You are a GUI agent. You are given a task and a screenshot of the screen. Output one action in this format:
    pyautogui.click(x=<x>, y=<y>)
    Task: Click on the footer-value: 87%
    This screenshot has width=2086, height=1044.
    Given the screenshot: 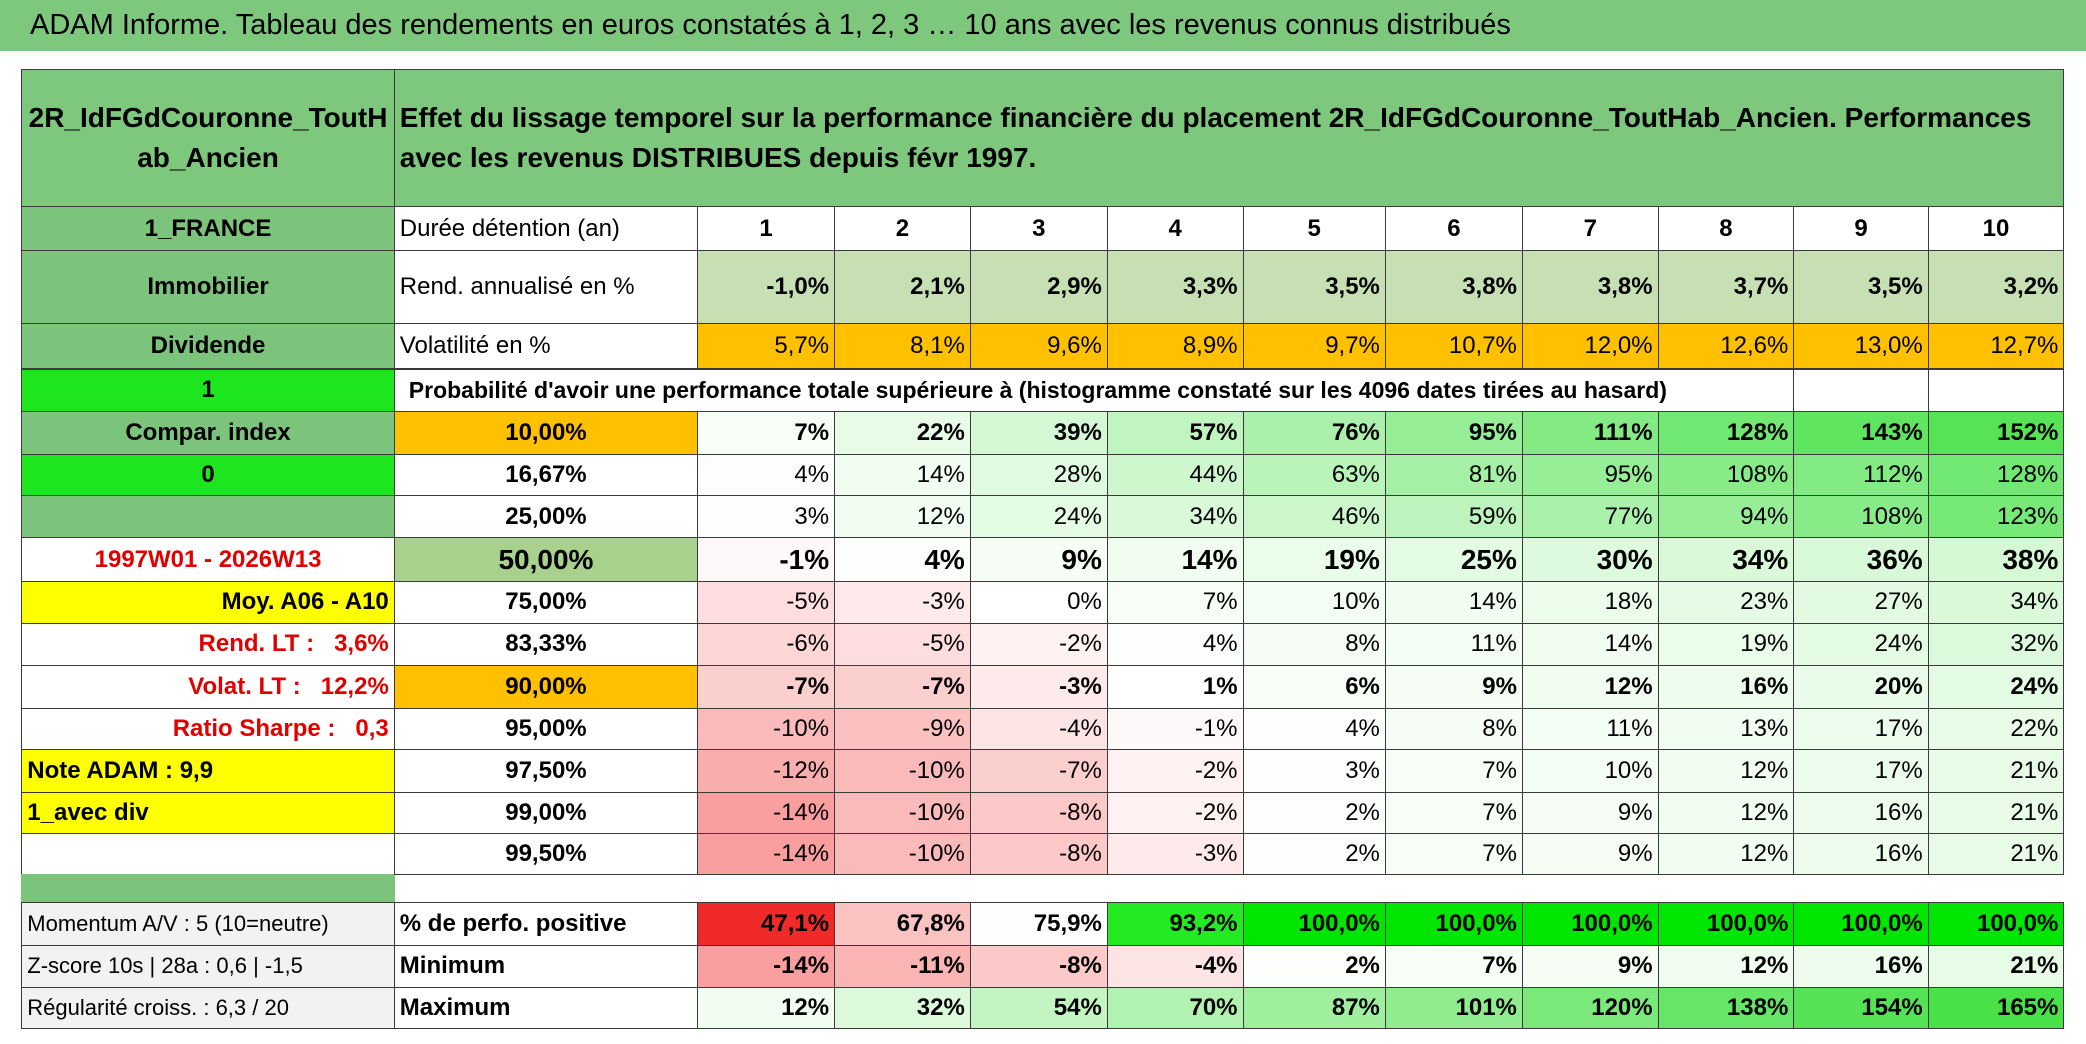 What is the action you would take?
    pyautogui.click(x=1314, y=1008)
    